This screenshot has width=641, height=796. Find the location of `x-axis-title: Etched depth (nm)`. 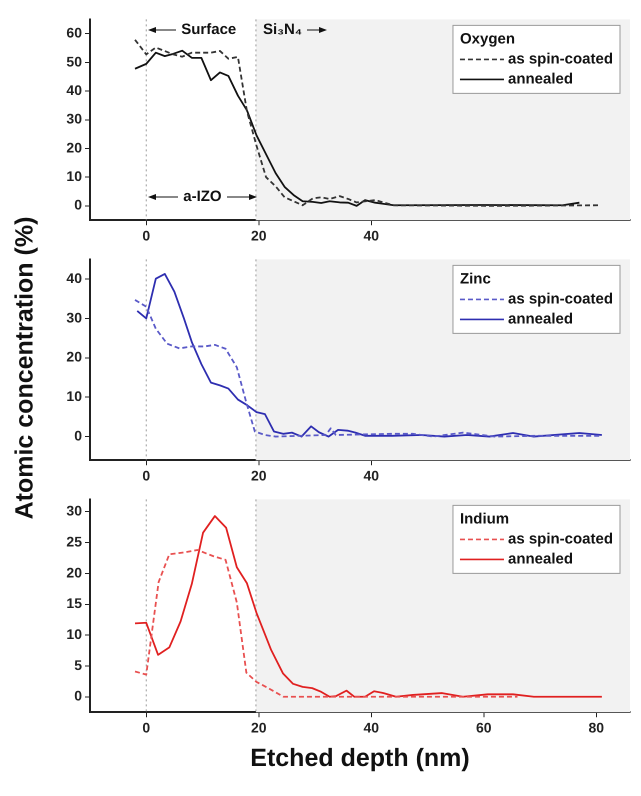

x-axis-title: Etched depth (nm) is located at coordinates (360, 758).